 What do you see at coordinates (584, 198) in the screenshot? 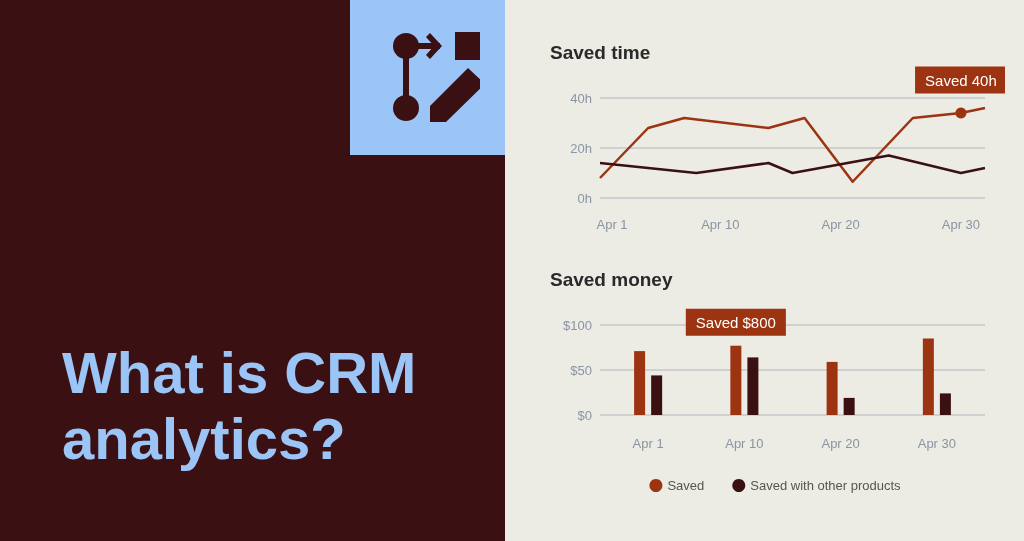
I see `y-tick-label: 0h` at bounding box center [584, 198].